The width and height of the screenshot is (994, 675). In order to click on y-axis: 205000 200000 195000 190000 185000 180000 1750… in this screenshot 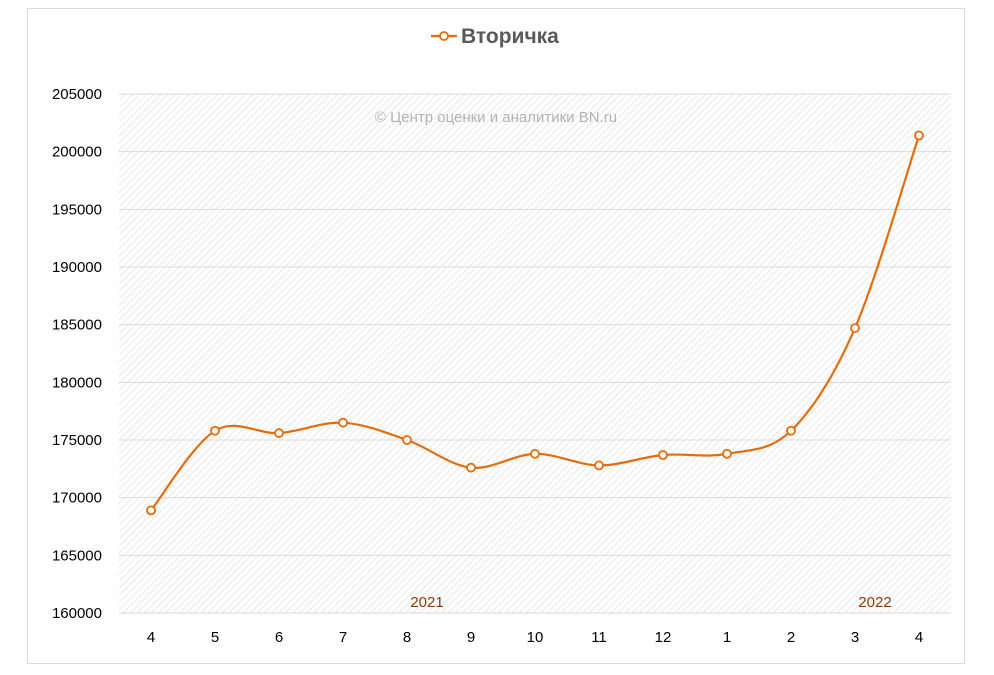, I will do `click(77, 354)`.